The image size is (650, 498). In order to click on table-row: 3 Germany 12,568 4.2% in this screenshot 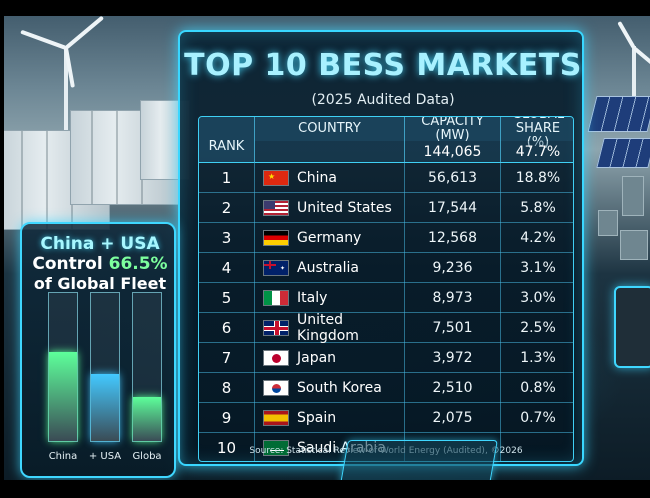, I will do `click(386, 238)`.